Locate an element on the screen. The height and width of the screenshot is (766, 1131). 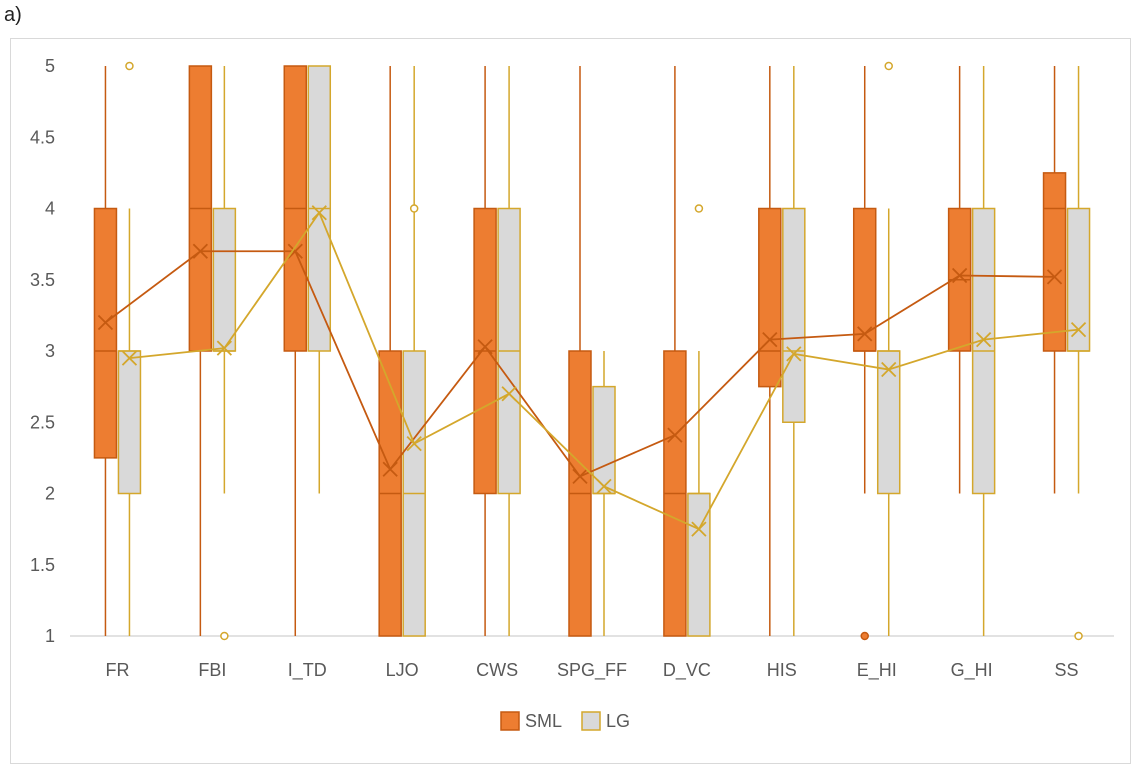
y-tick-label: 1 is located at coordinates (50, 636).